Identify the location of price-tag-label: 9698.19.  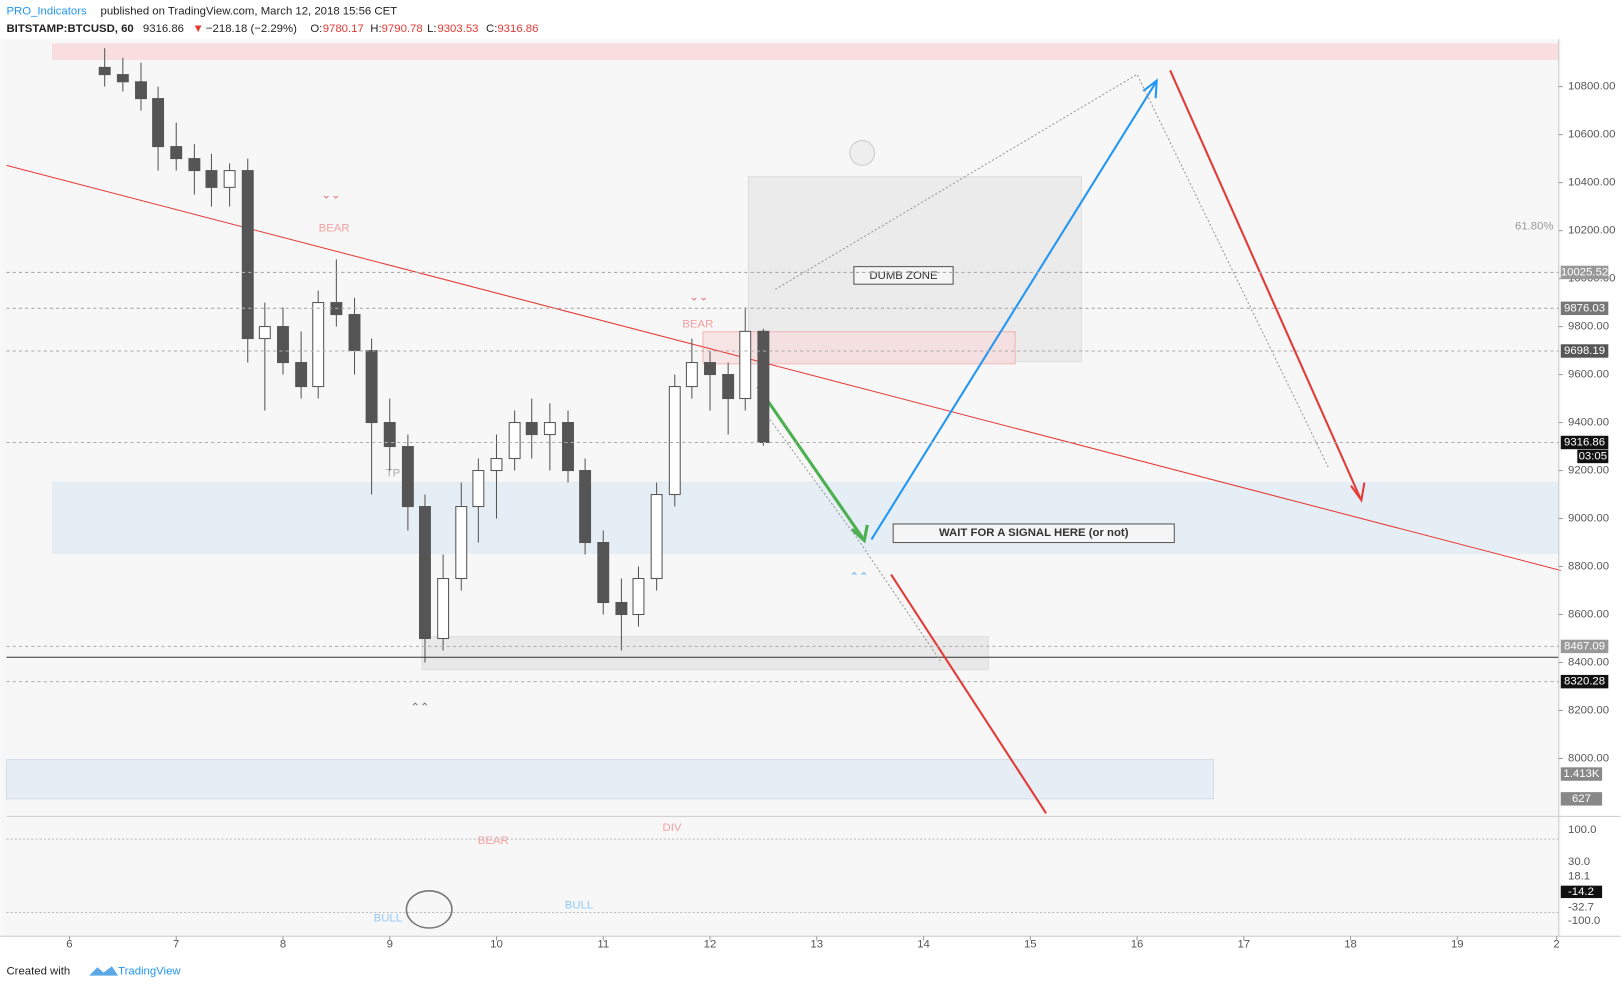
(1584, 351).